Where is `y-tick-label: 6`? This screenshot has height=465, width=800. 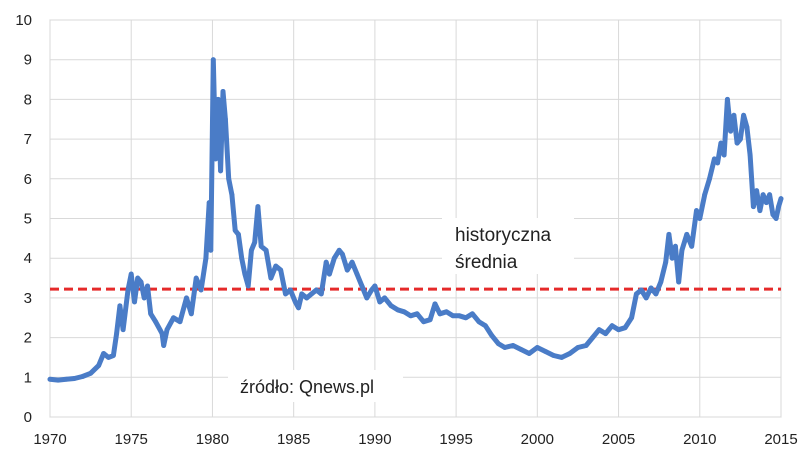
y-tick-label: 6 is located at coordinates (28, 179).